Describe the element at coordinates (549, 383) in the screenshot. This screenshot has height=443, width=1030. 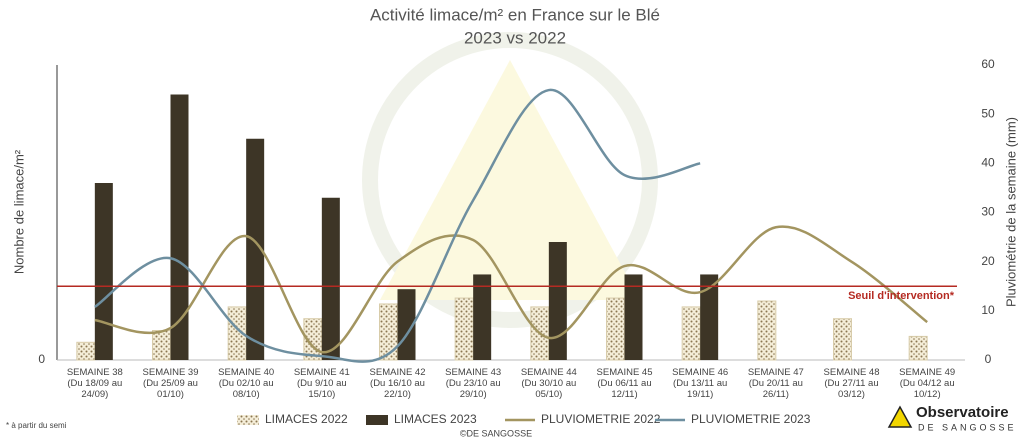
I see `x-tick-label: SEMAINE 44 (Du 30/10 au 05/10)` at that location.